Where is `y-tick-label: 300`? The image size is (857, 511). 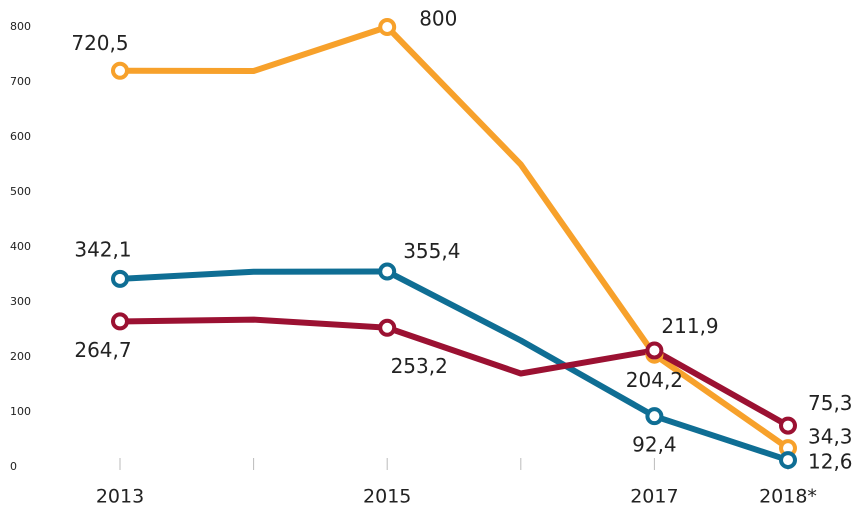
y-tick-label: 300 is located at coordinates (20, 301).